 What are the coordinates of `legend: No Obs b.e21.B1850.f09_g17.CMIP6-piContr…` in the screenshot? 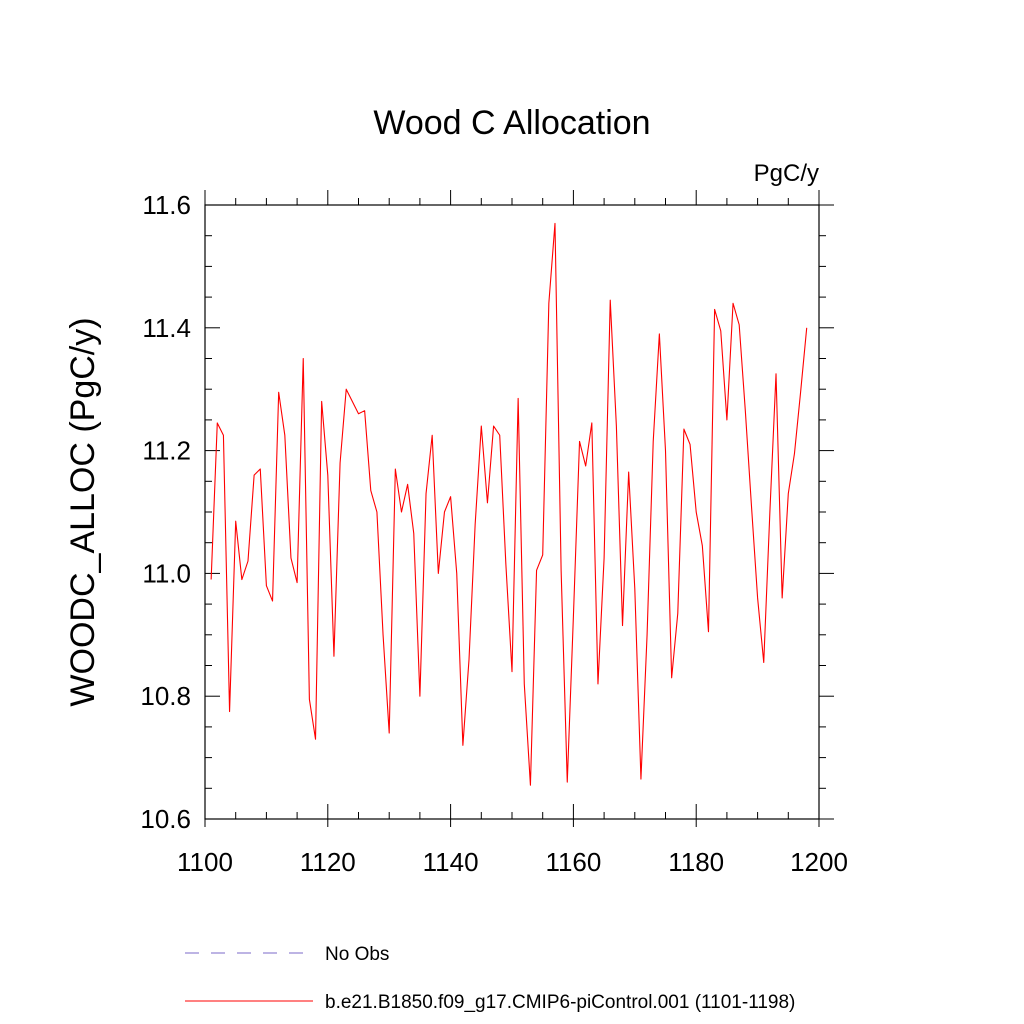 It's located at (490, 978).